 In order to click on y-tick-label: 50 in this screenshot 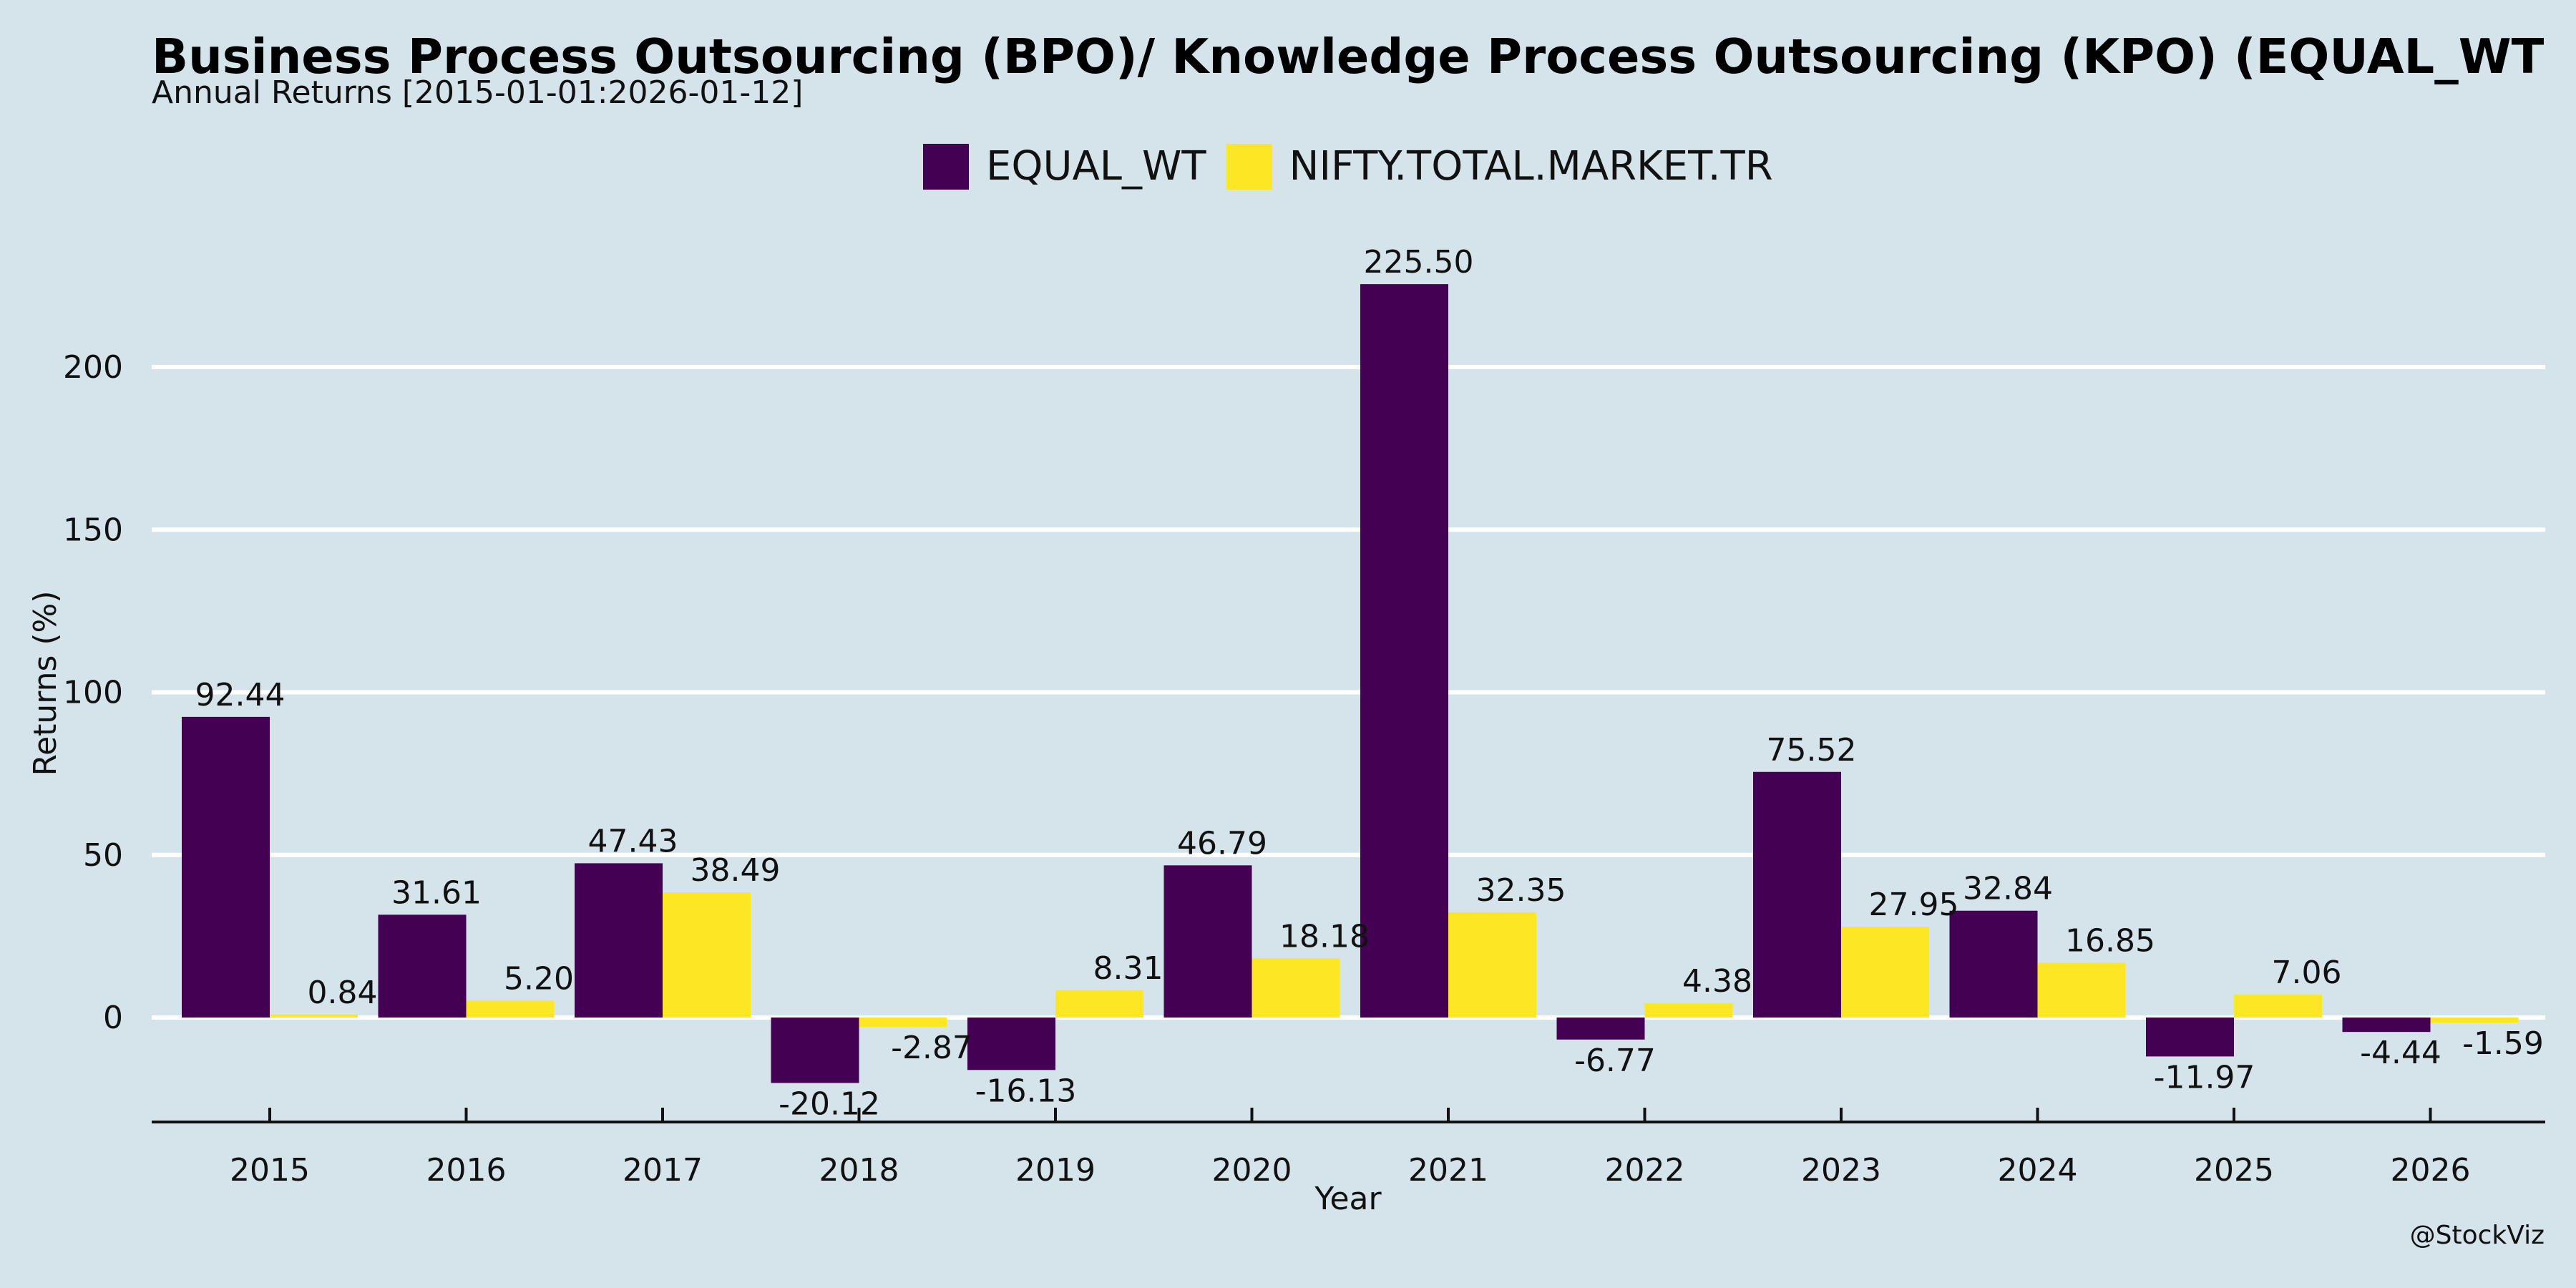, I will do `click(103, 855)`.